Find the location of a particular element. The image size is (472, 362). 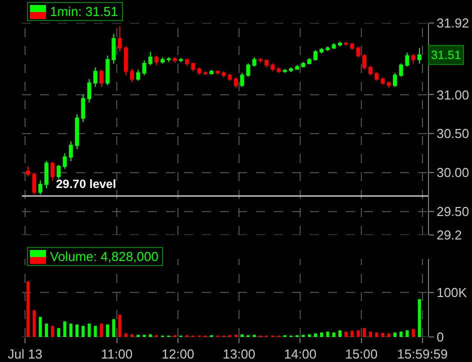

annotation: 31.51 is located at coordinates (446, 55).